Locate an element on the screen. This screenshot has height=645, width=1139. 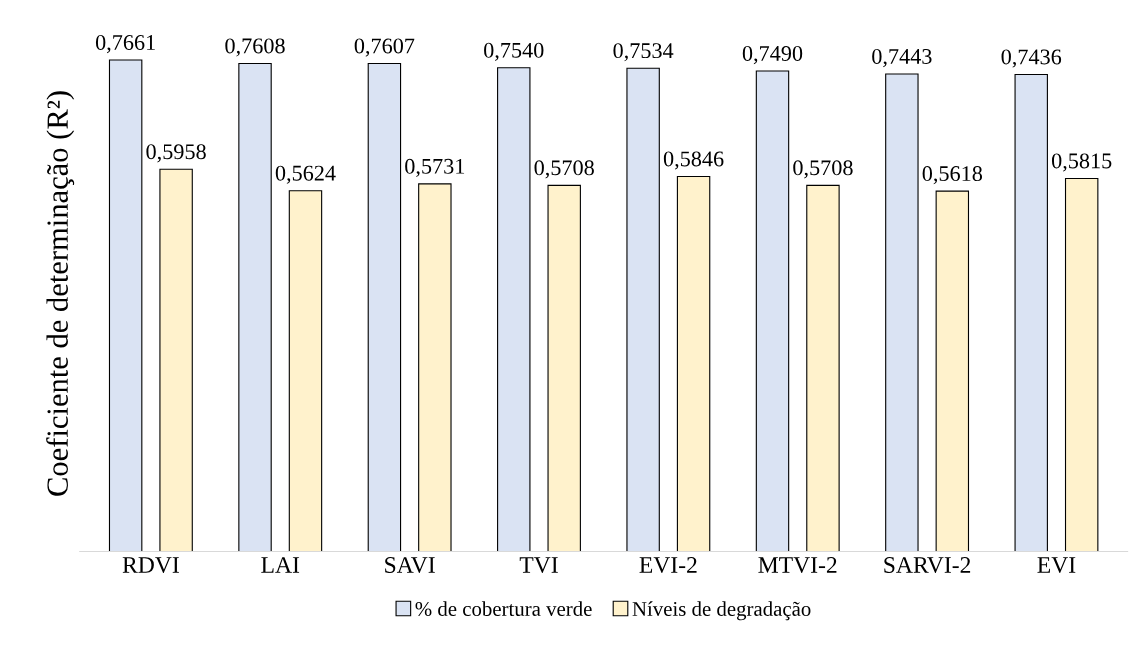
data-label: 0,7607 is located at coordinates (384, 47).